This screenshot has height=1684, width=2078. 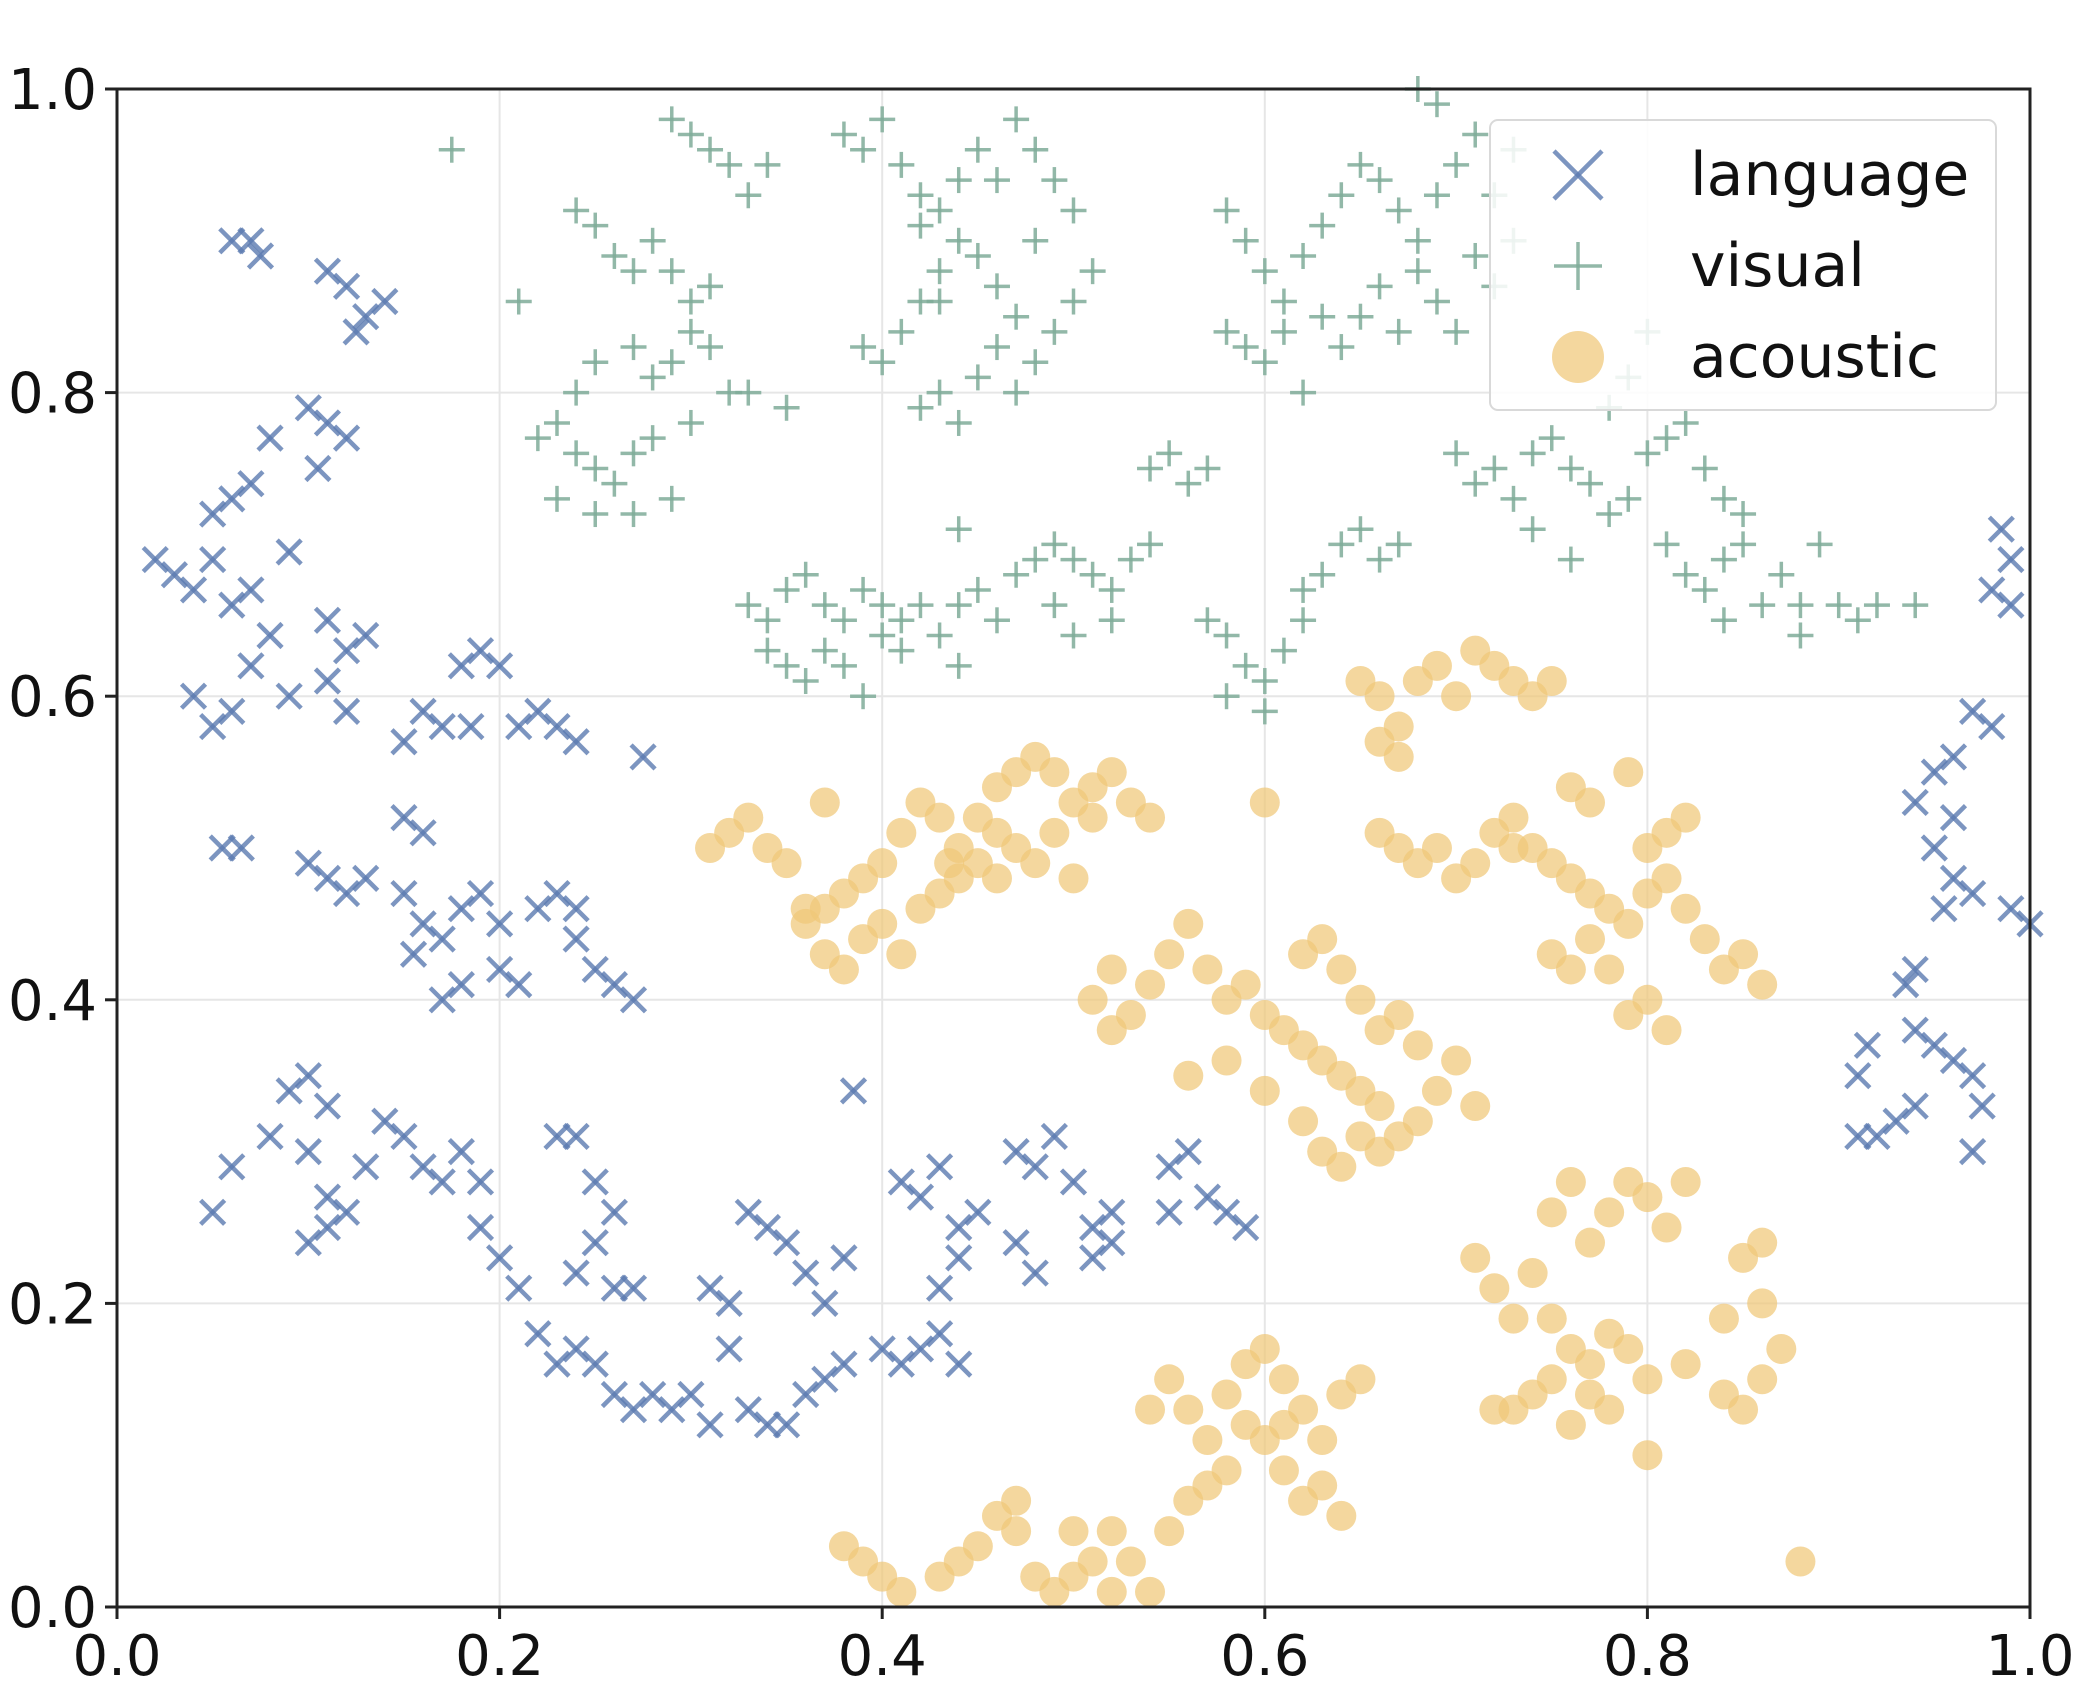 I want to click on x-tick-label: 0.6, so click(x=1264, y=1654).